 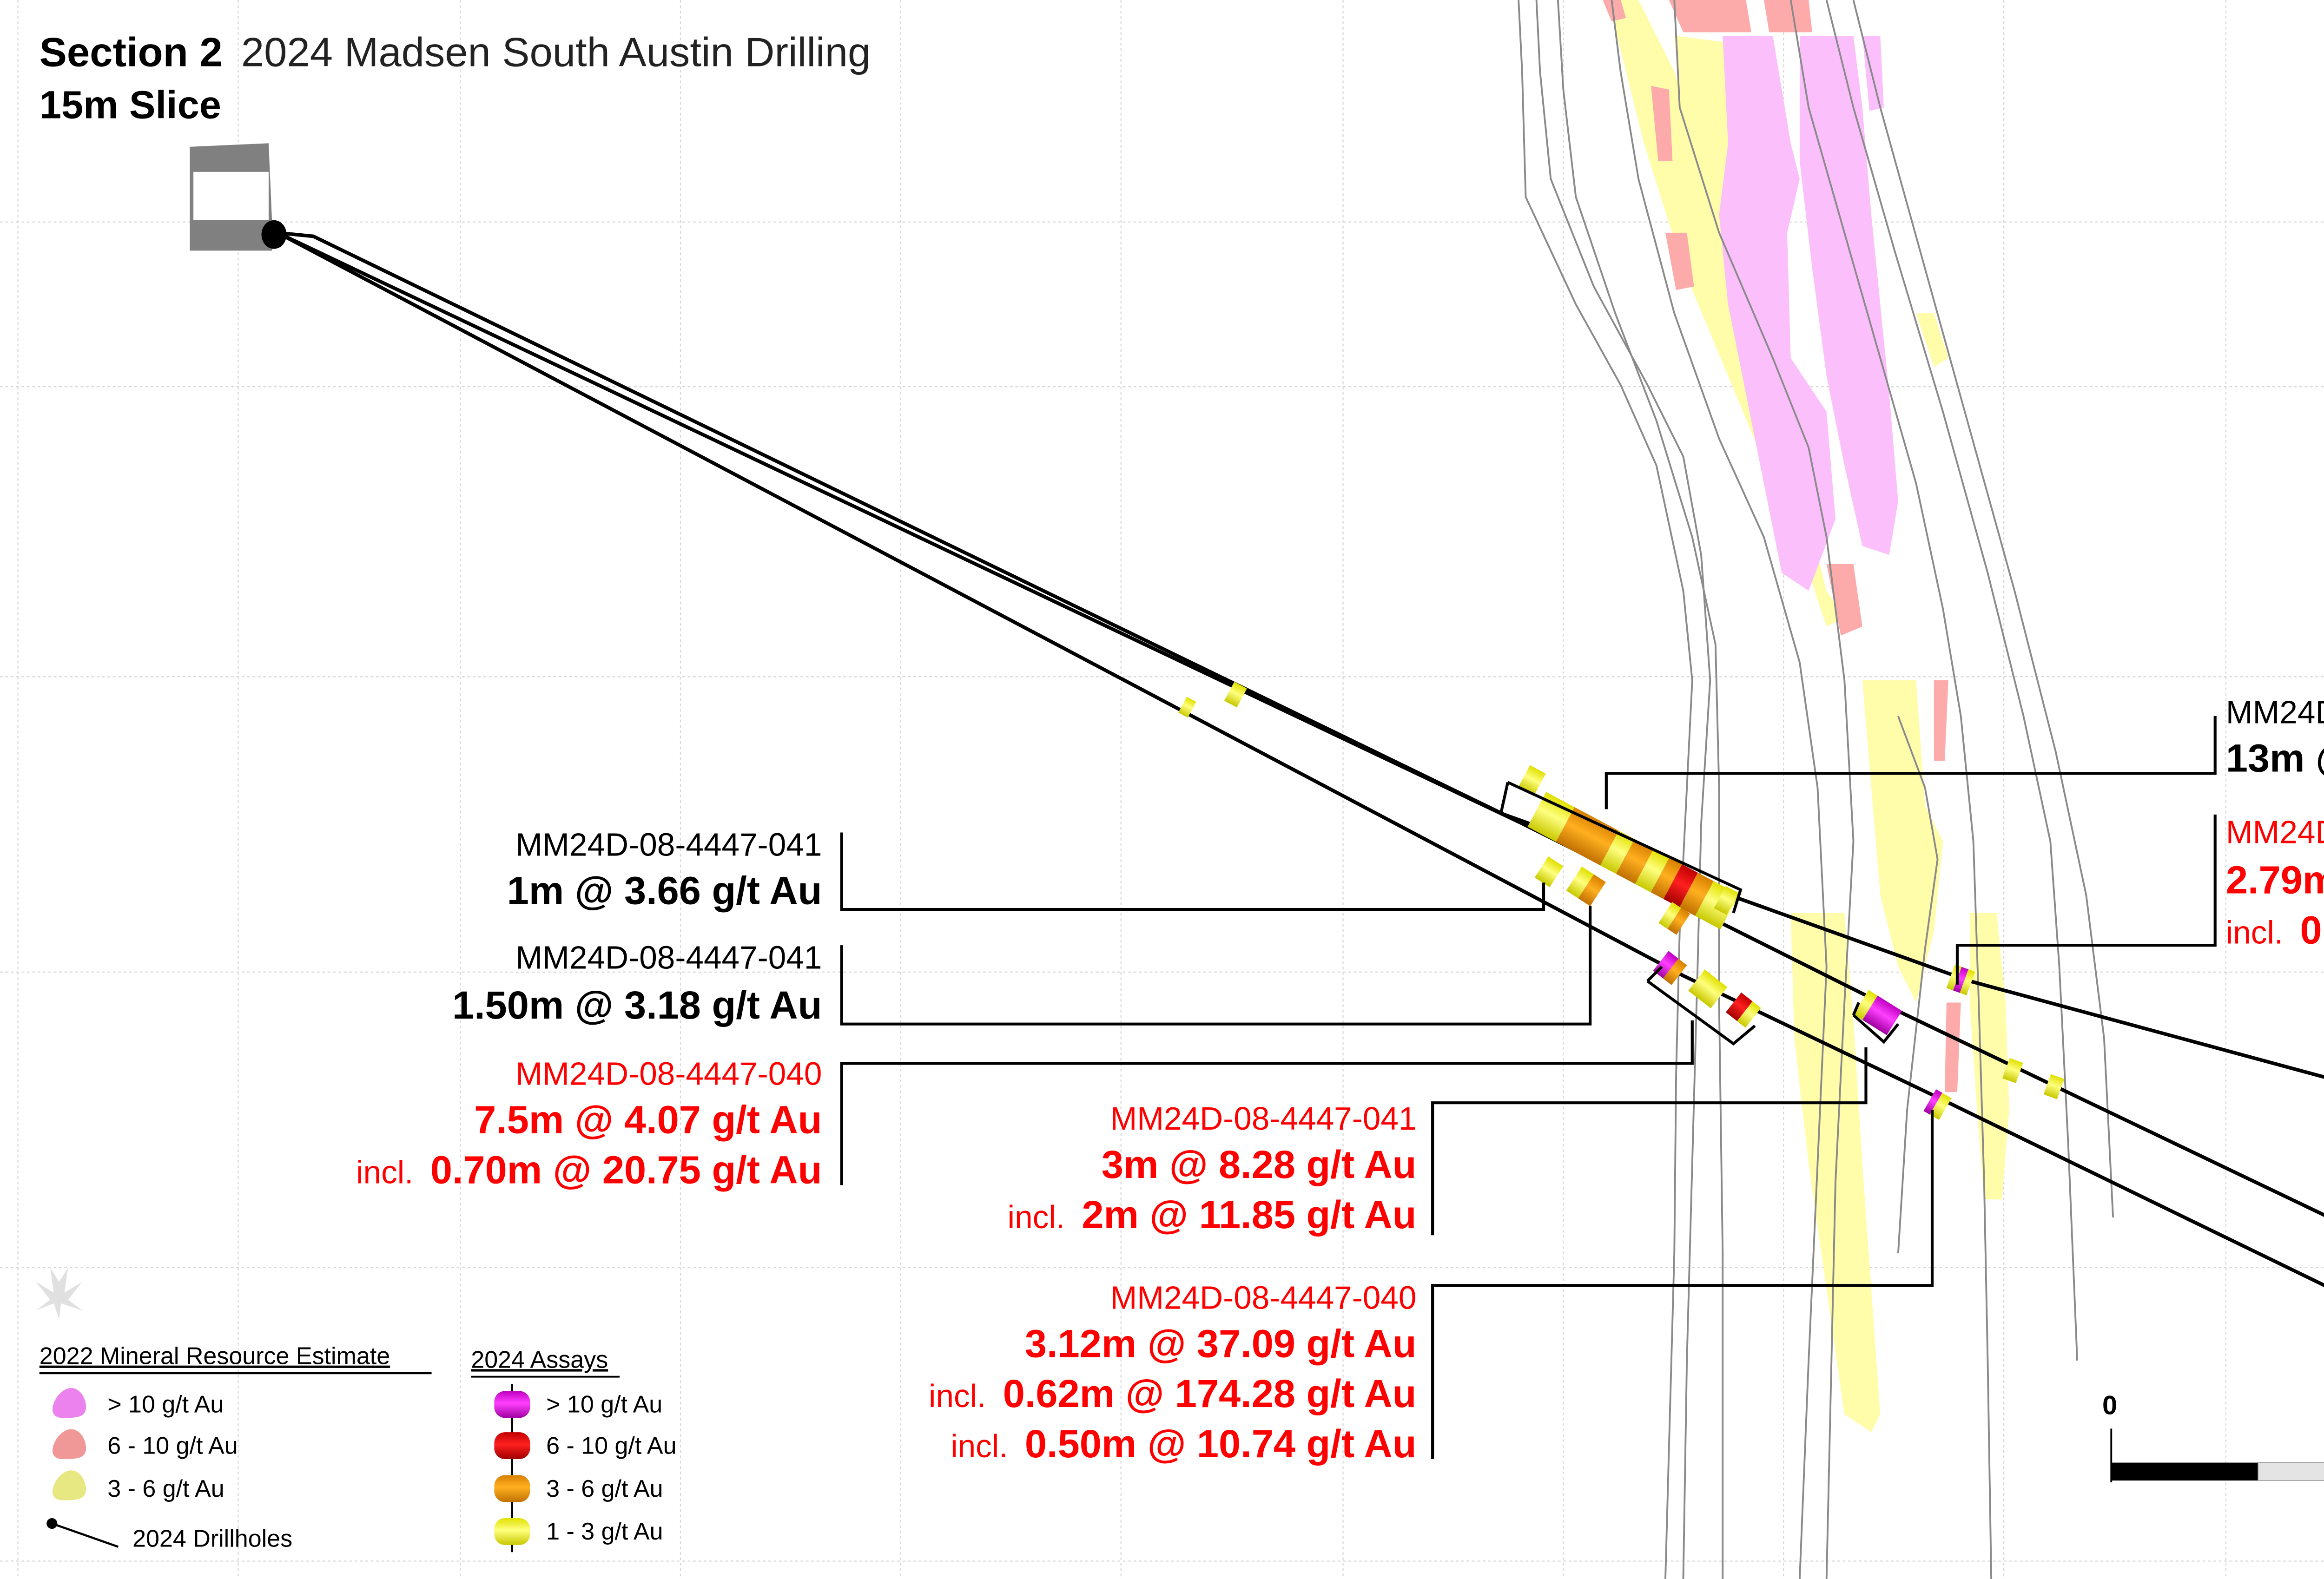 I want to click on legend-swatch-assay-gt10, so click(x=512, y=1404).